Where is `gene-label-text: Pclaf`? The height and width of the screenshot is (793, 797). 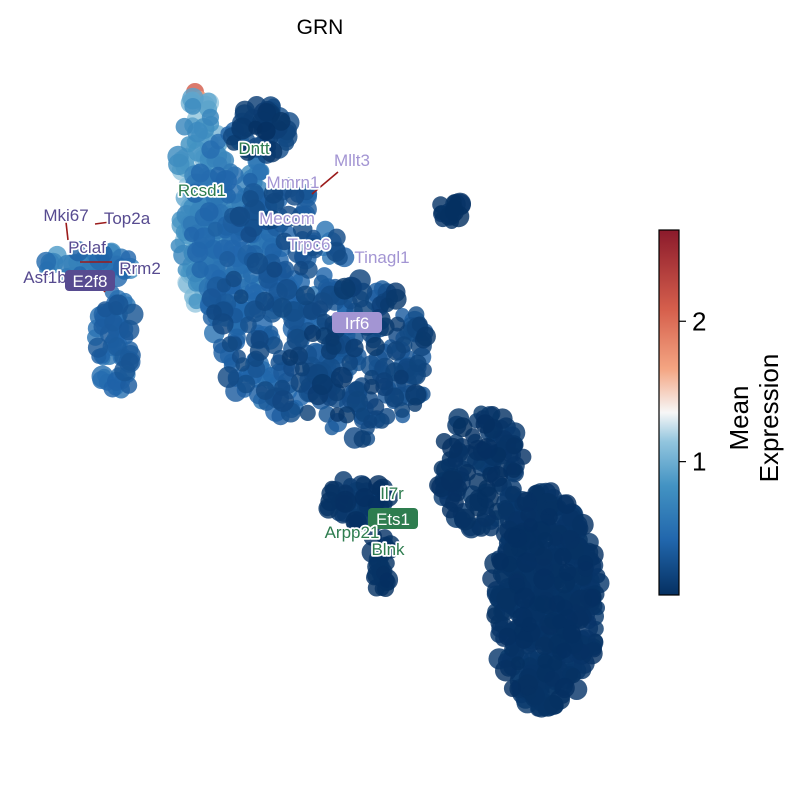 gene-label-text: Pclaf is located at coordinates (87, 247).